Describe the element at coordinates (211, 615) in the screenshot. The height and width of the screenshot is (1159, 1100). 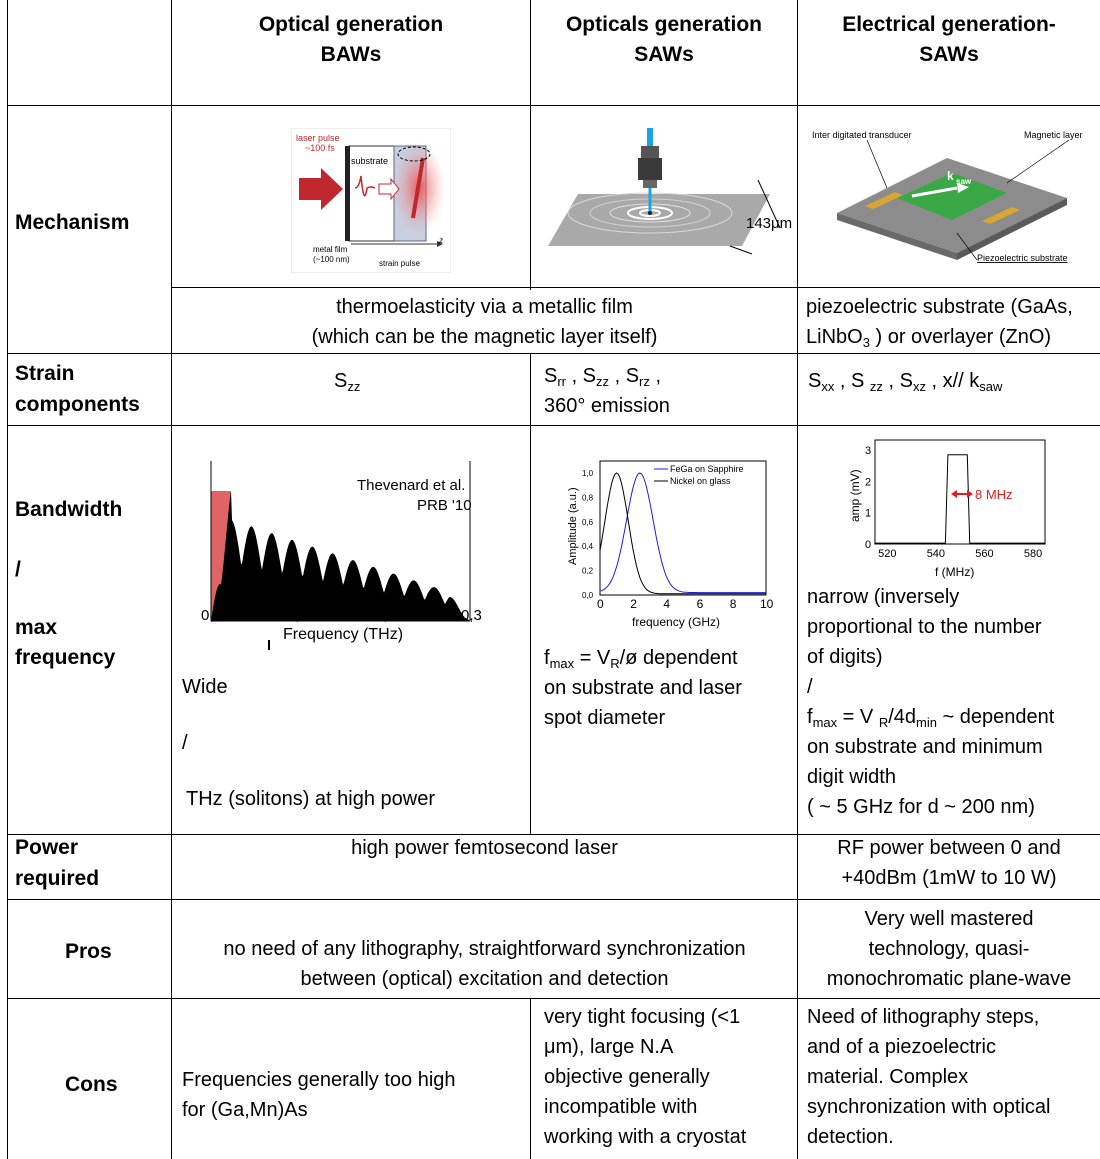
I see `thz-tick-0: 0,0` at that location.